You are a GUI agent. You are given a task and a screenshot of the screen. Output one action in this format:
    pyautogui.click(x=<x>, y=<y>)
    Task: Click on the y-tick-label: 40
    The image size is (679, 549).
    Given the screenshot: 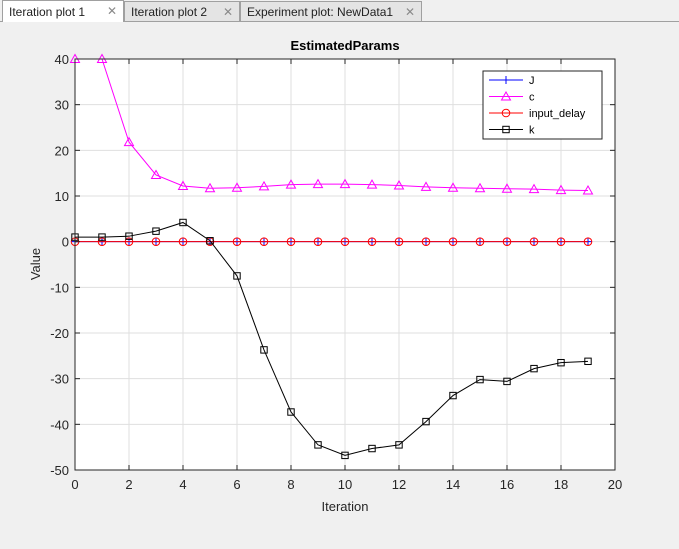 What is the action you would take?
    pyautogui.click(x=62, y=59)
    